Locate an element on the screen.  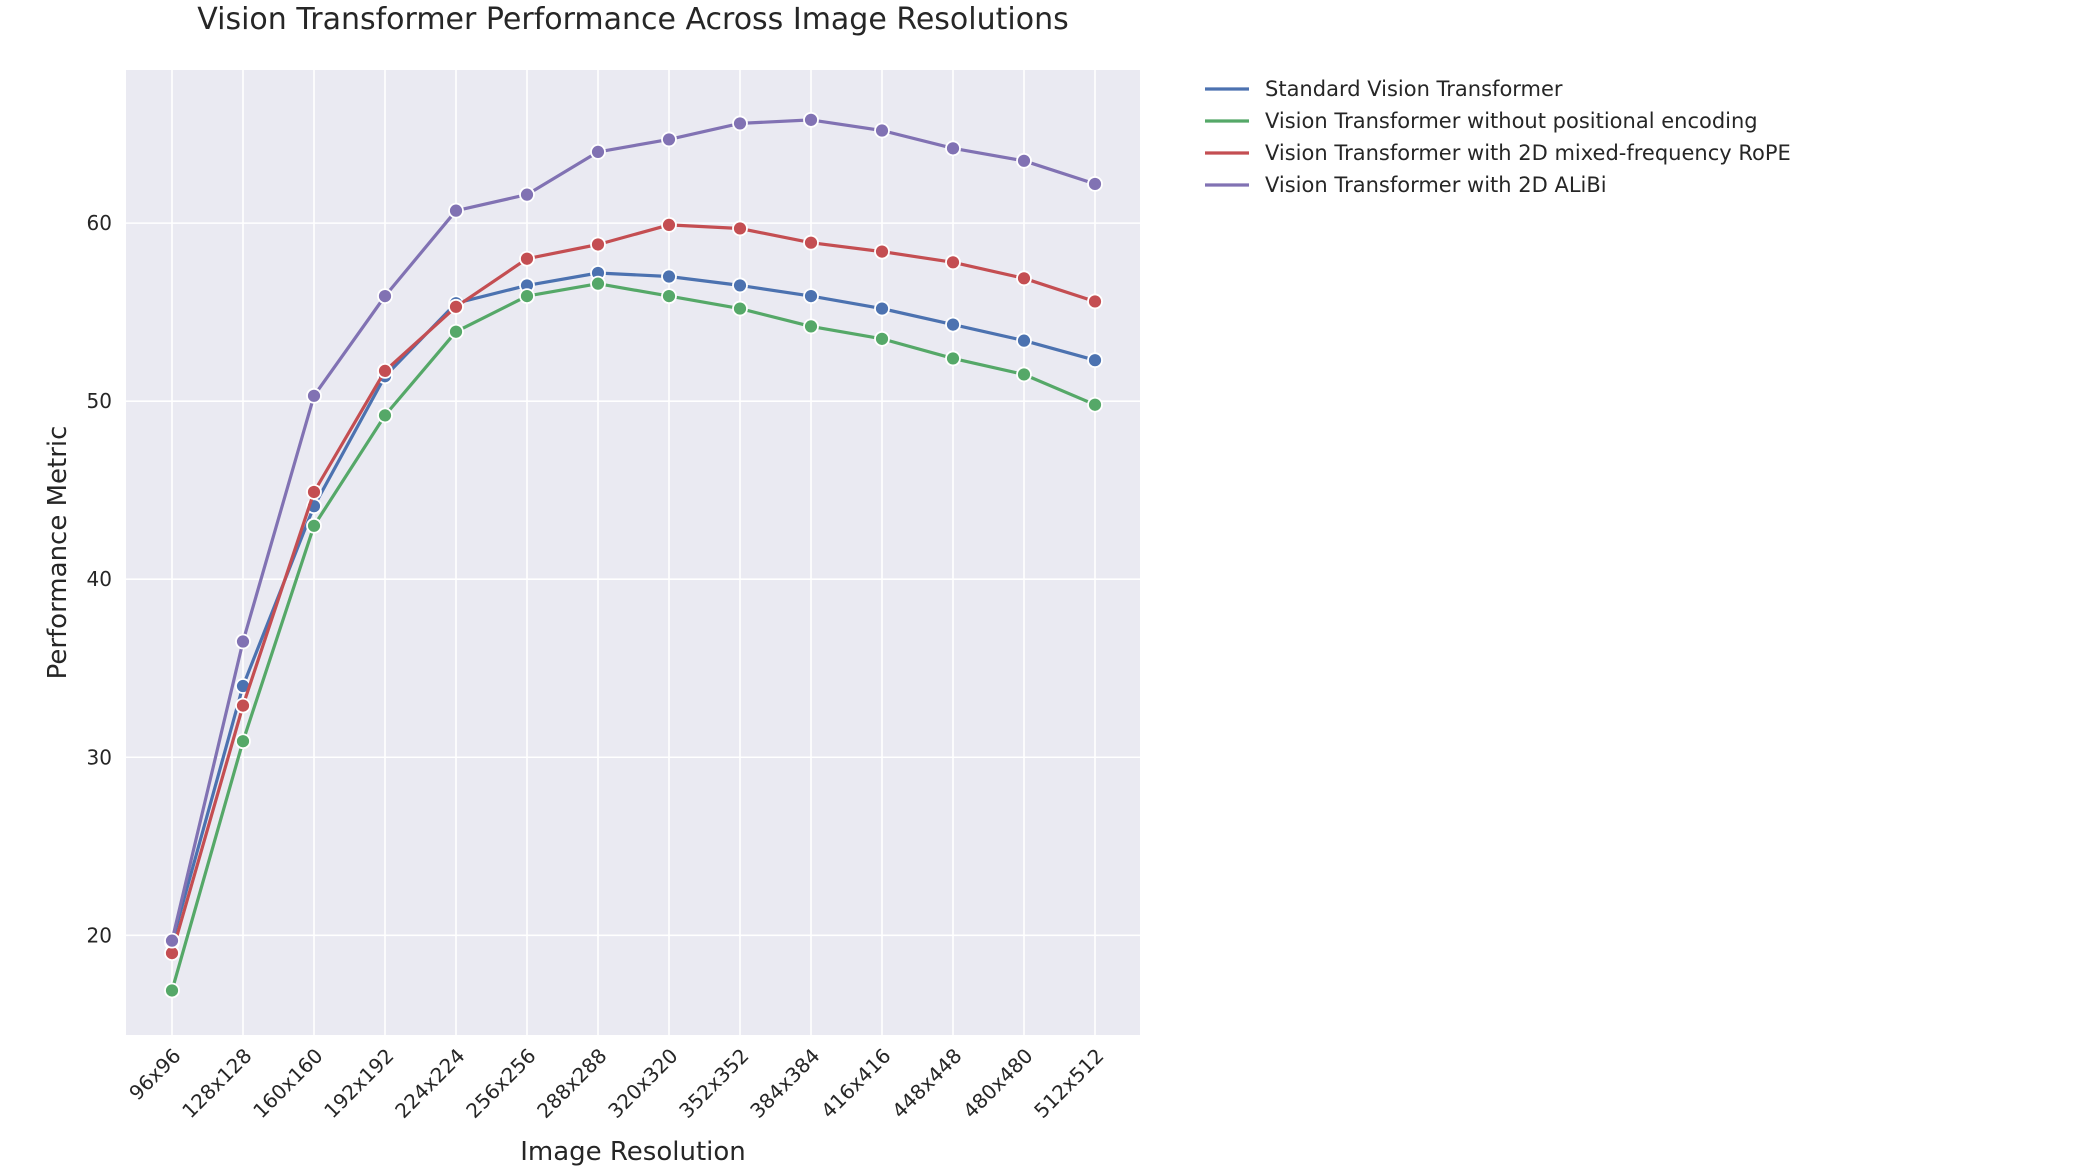
x-tick-label: 288x288 is located at coordinates (571, 1083).